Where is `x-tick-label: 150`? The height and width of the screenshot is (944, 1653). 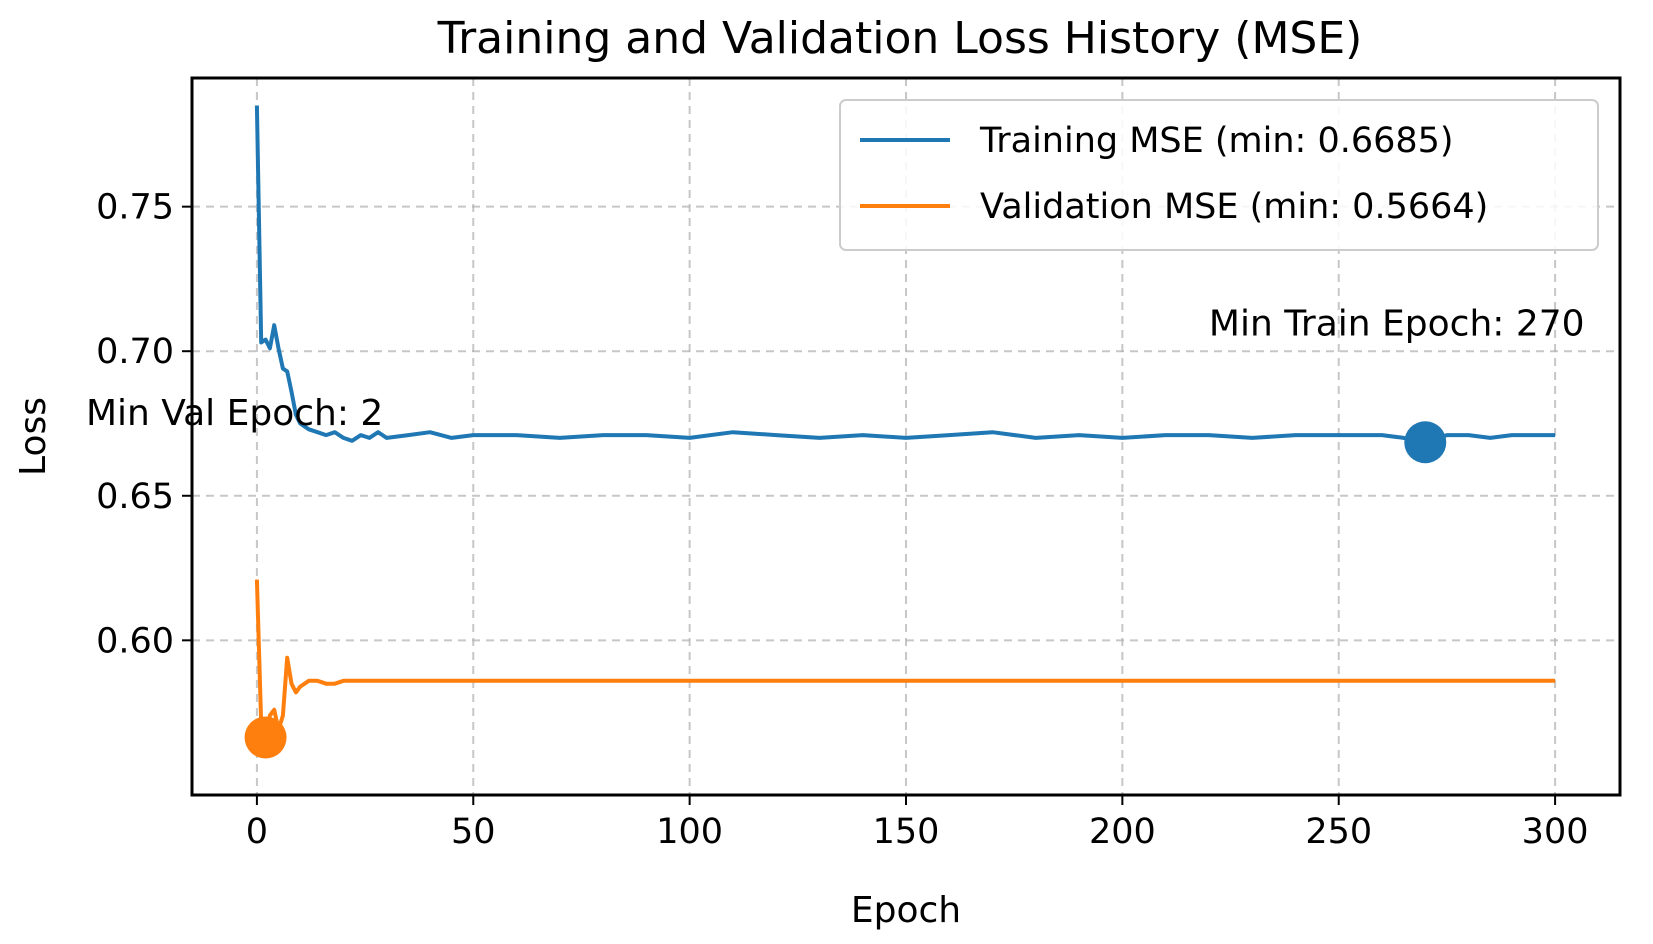 x-tick-label: 150 is located at coordinates (906, 832).